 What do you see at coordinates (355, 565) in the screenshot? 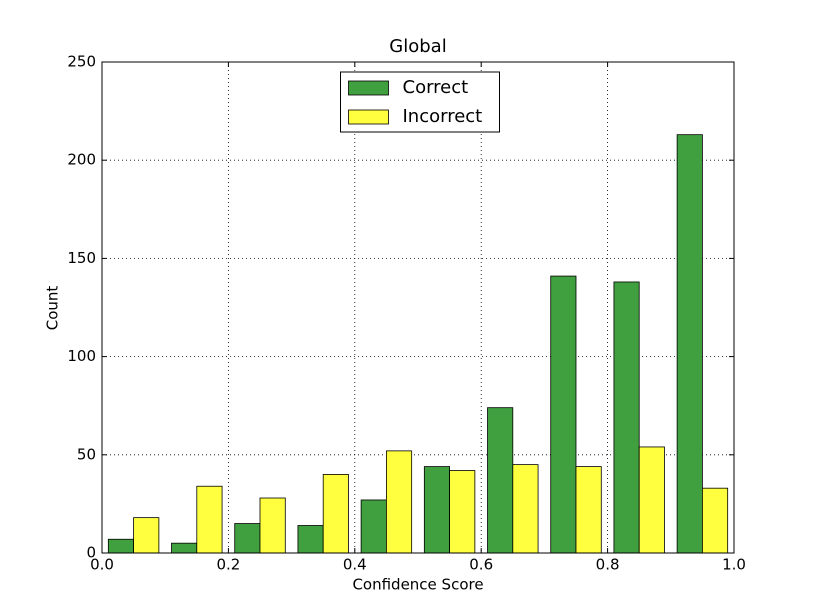
I see `x-tick-label: 0.4` at bounding box center [355, 565].